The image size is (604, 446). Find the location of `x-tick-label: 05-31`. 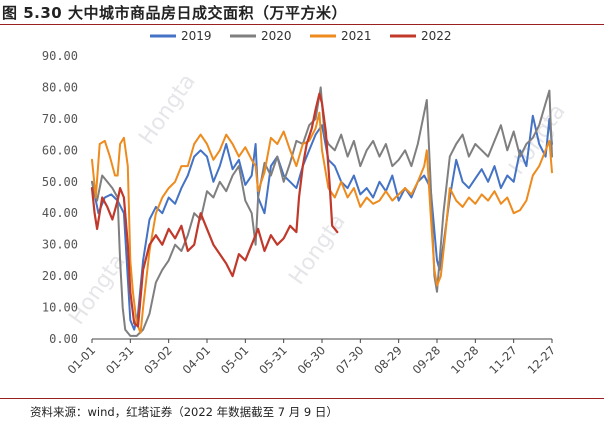

x-tick-label: 05-31 is located at coordinates (273, 360).